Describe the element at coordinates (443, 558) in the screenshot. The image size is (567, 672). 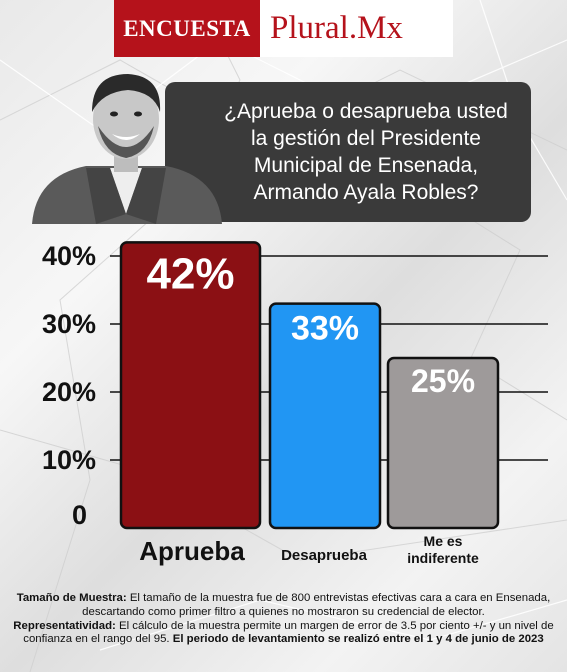
I see `category-label: indiferente` at that location.